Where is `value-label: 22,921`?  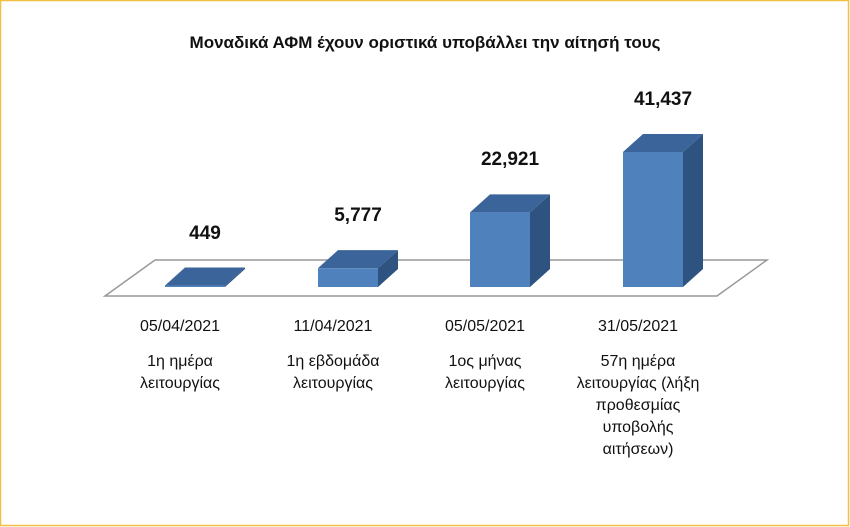
value-label: 22,921 is located at coordinates (510, 160).